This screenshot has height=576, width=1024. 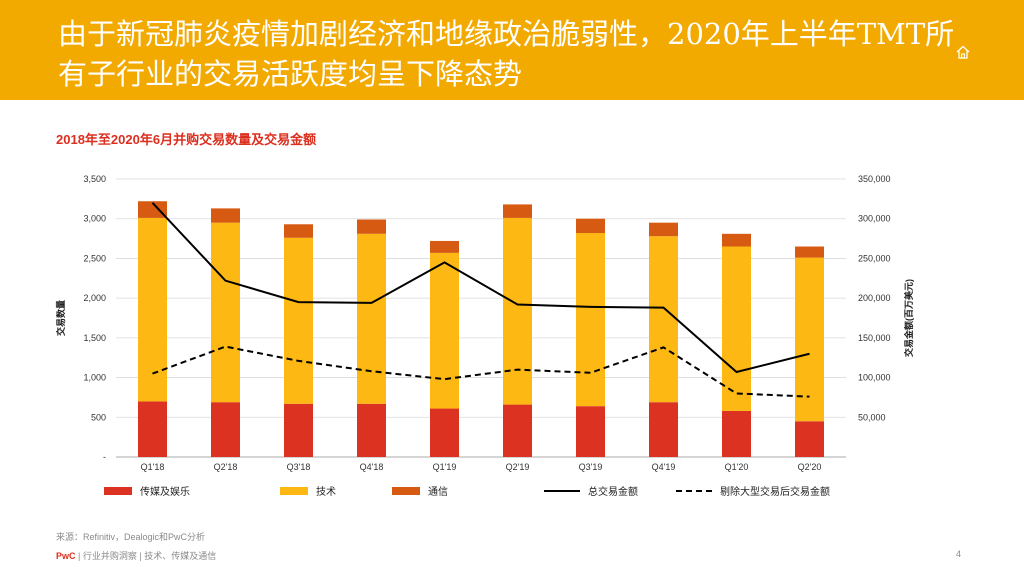 What do you see at coordinates (874, 338) in the screenshot?
I see `y2-tick-label: 150,000` at bounding box center [874, 338].